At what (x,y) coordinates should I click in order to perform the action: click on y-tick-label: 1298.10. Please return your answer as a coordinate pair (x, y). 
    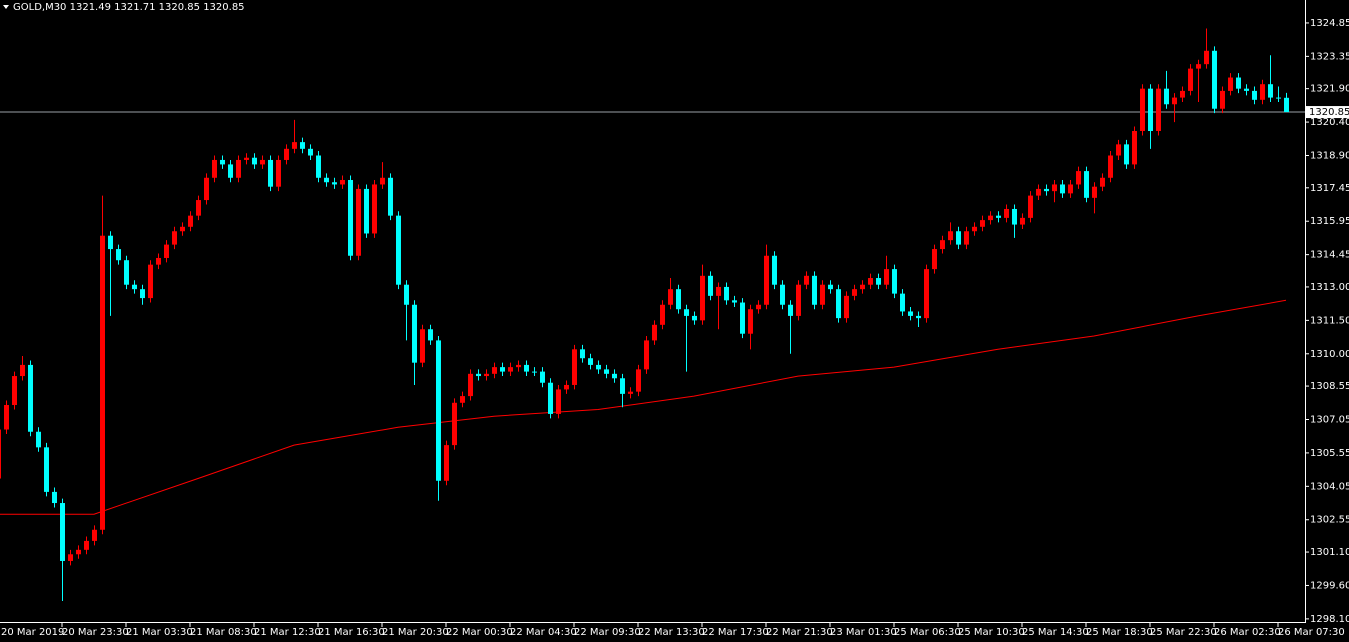
    Looking at the image, I should click on (1329, 619).